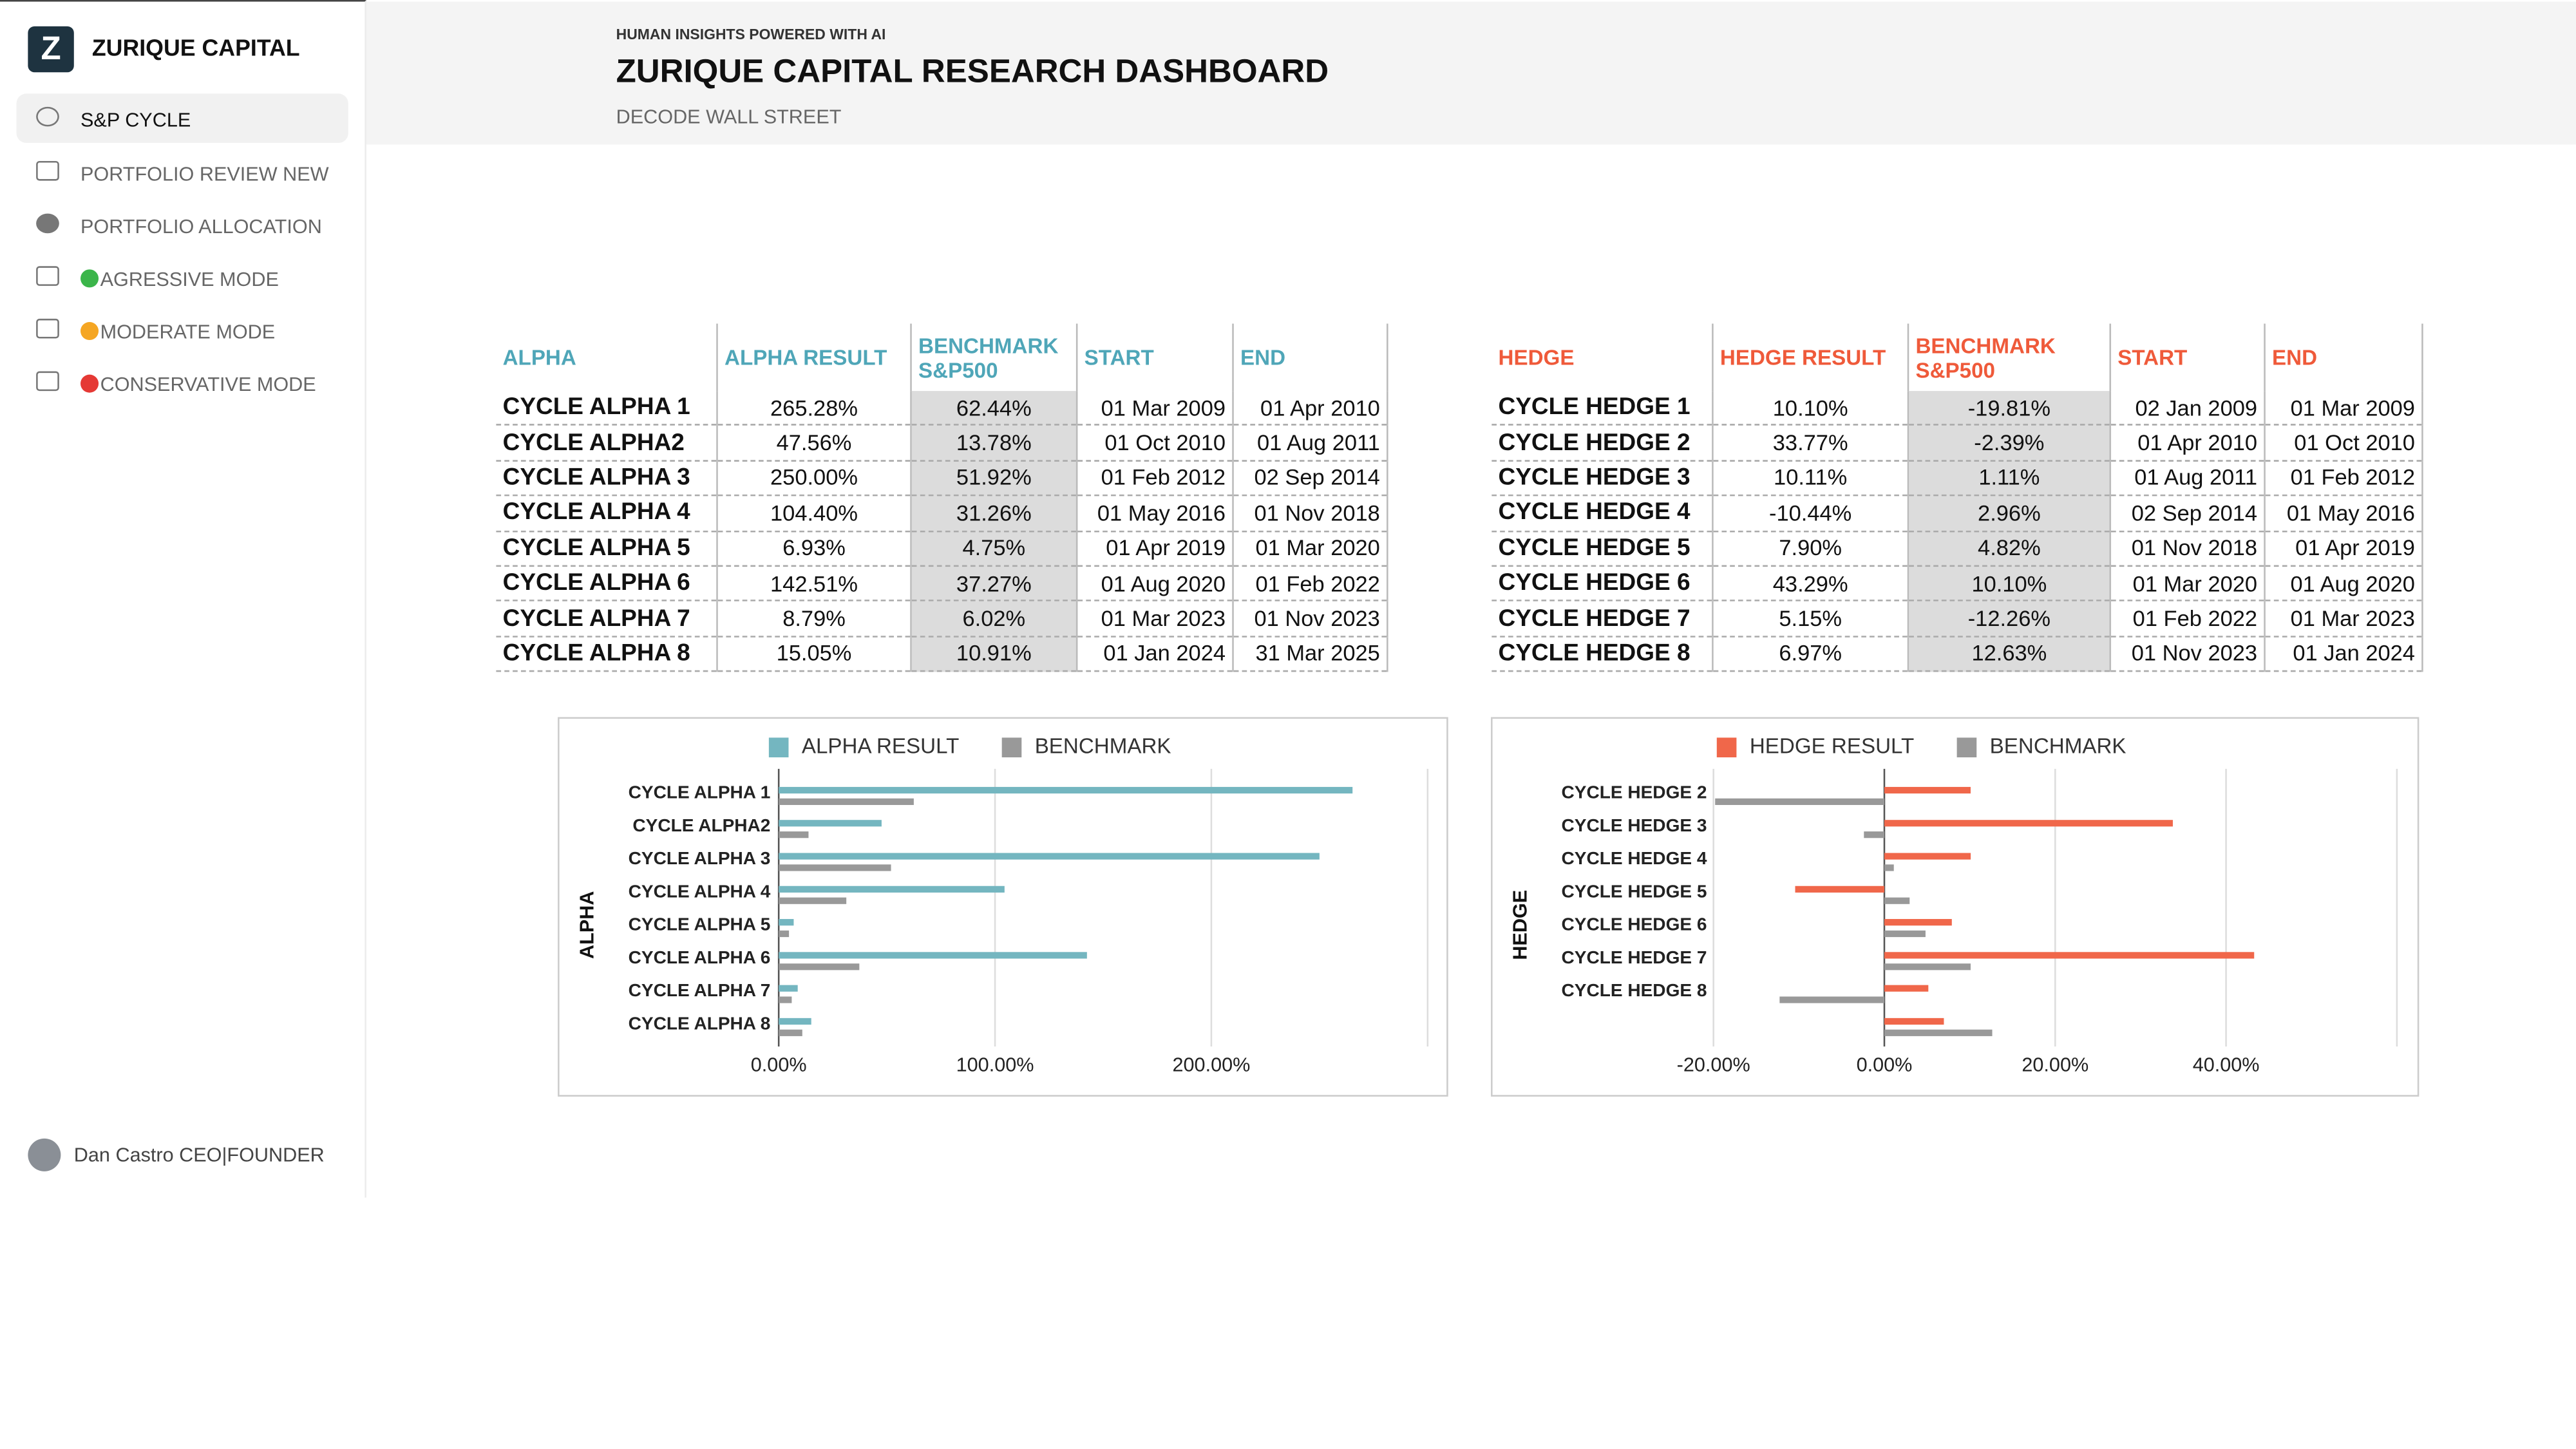 The height and width of the screenshot is (1449, 2576). I want to click on nav-label: PORTFOLIO REVIEW NEW, so click(205, 174).